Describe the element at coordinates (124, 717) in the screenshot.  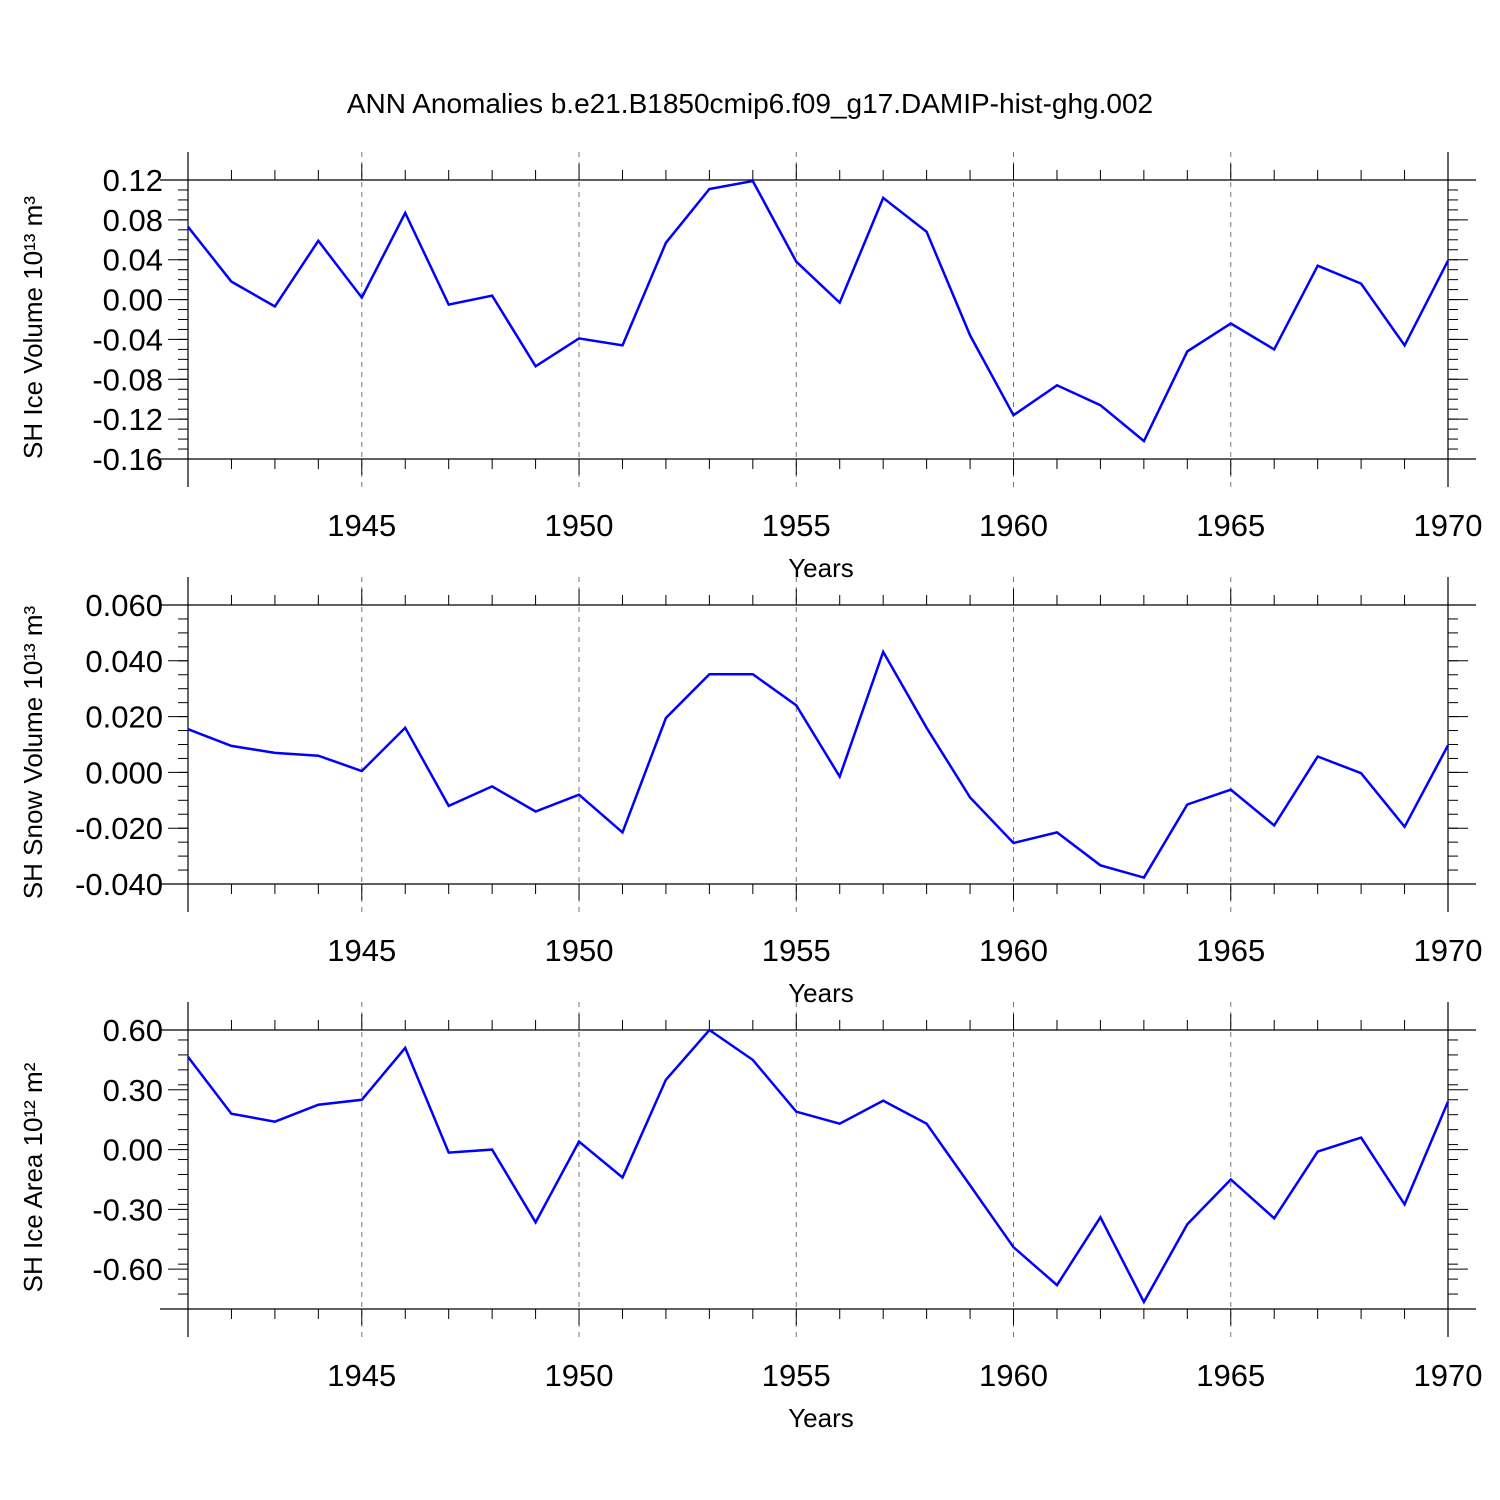
I see `y-tick-label: 0.020` at that location.